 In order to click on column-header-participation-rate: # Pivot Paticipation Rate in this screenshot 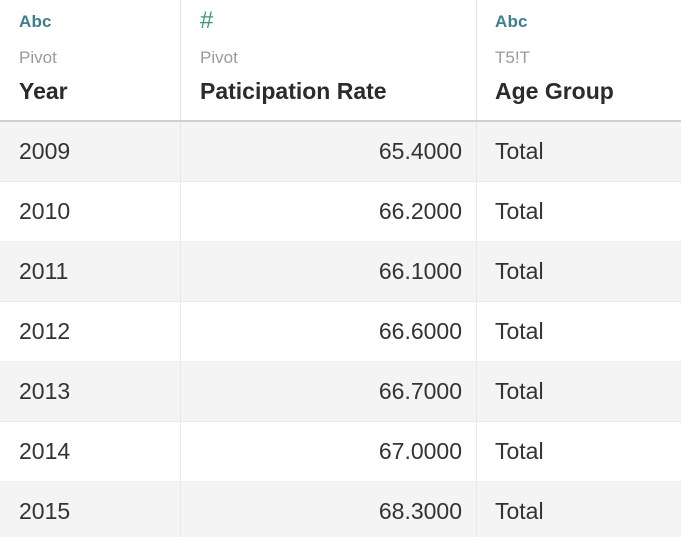, I will do `click(329, 60)`.